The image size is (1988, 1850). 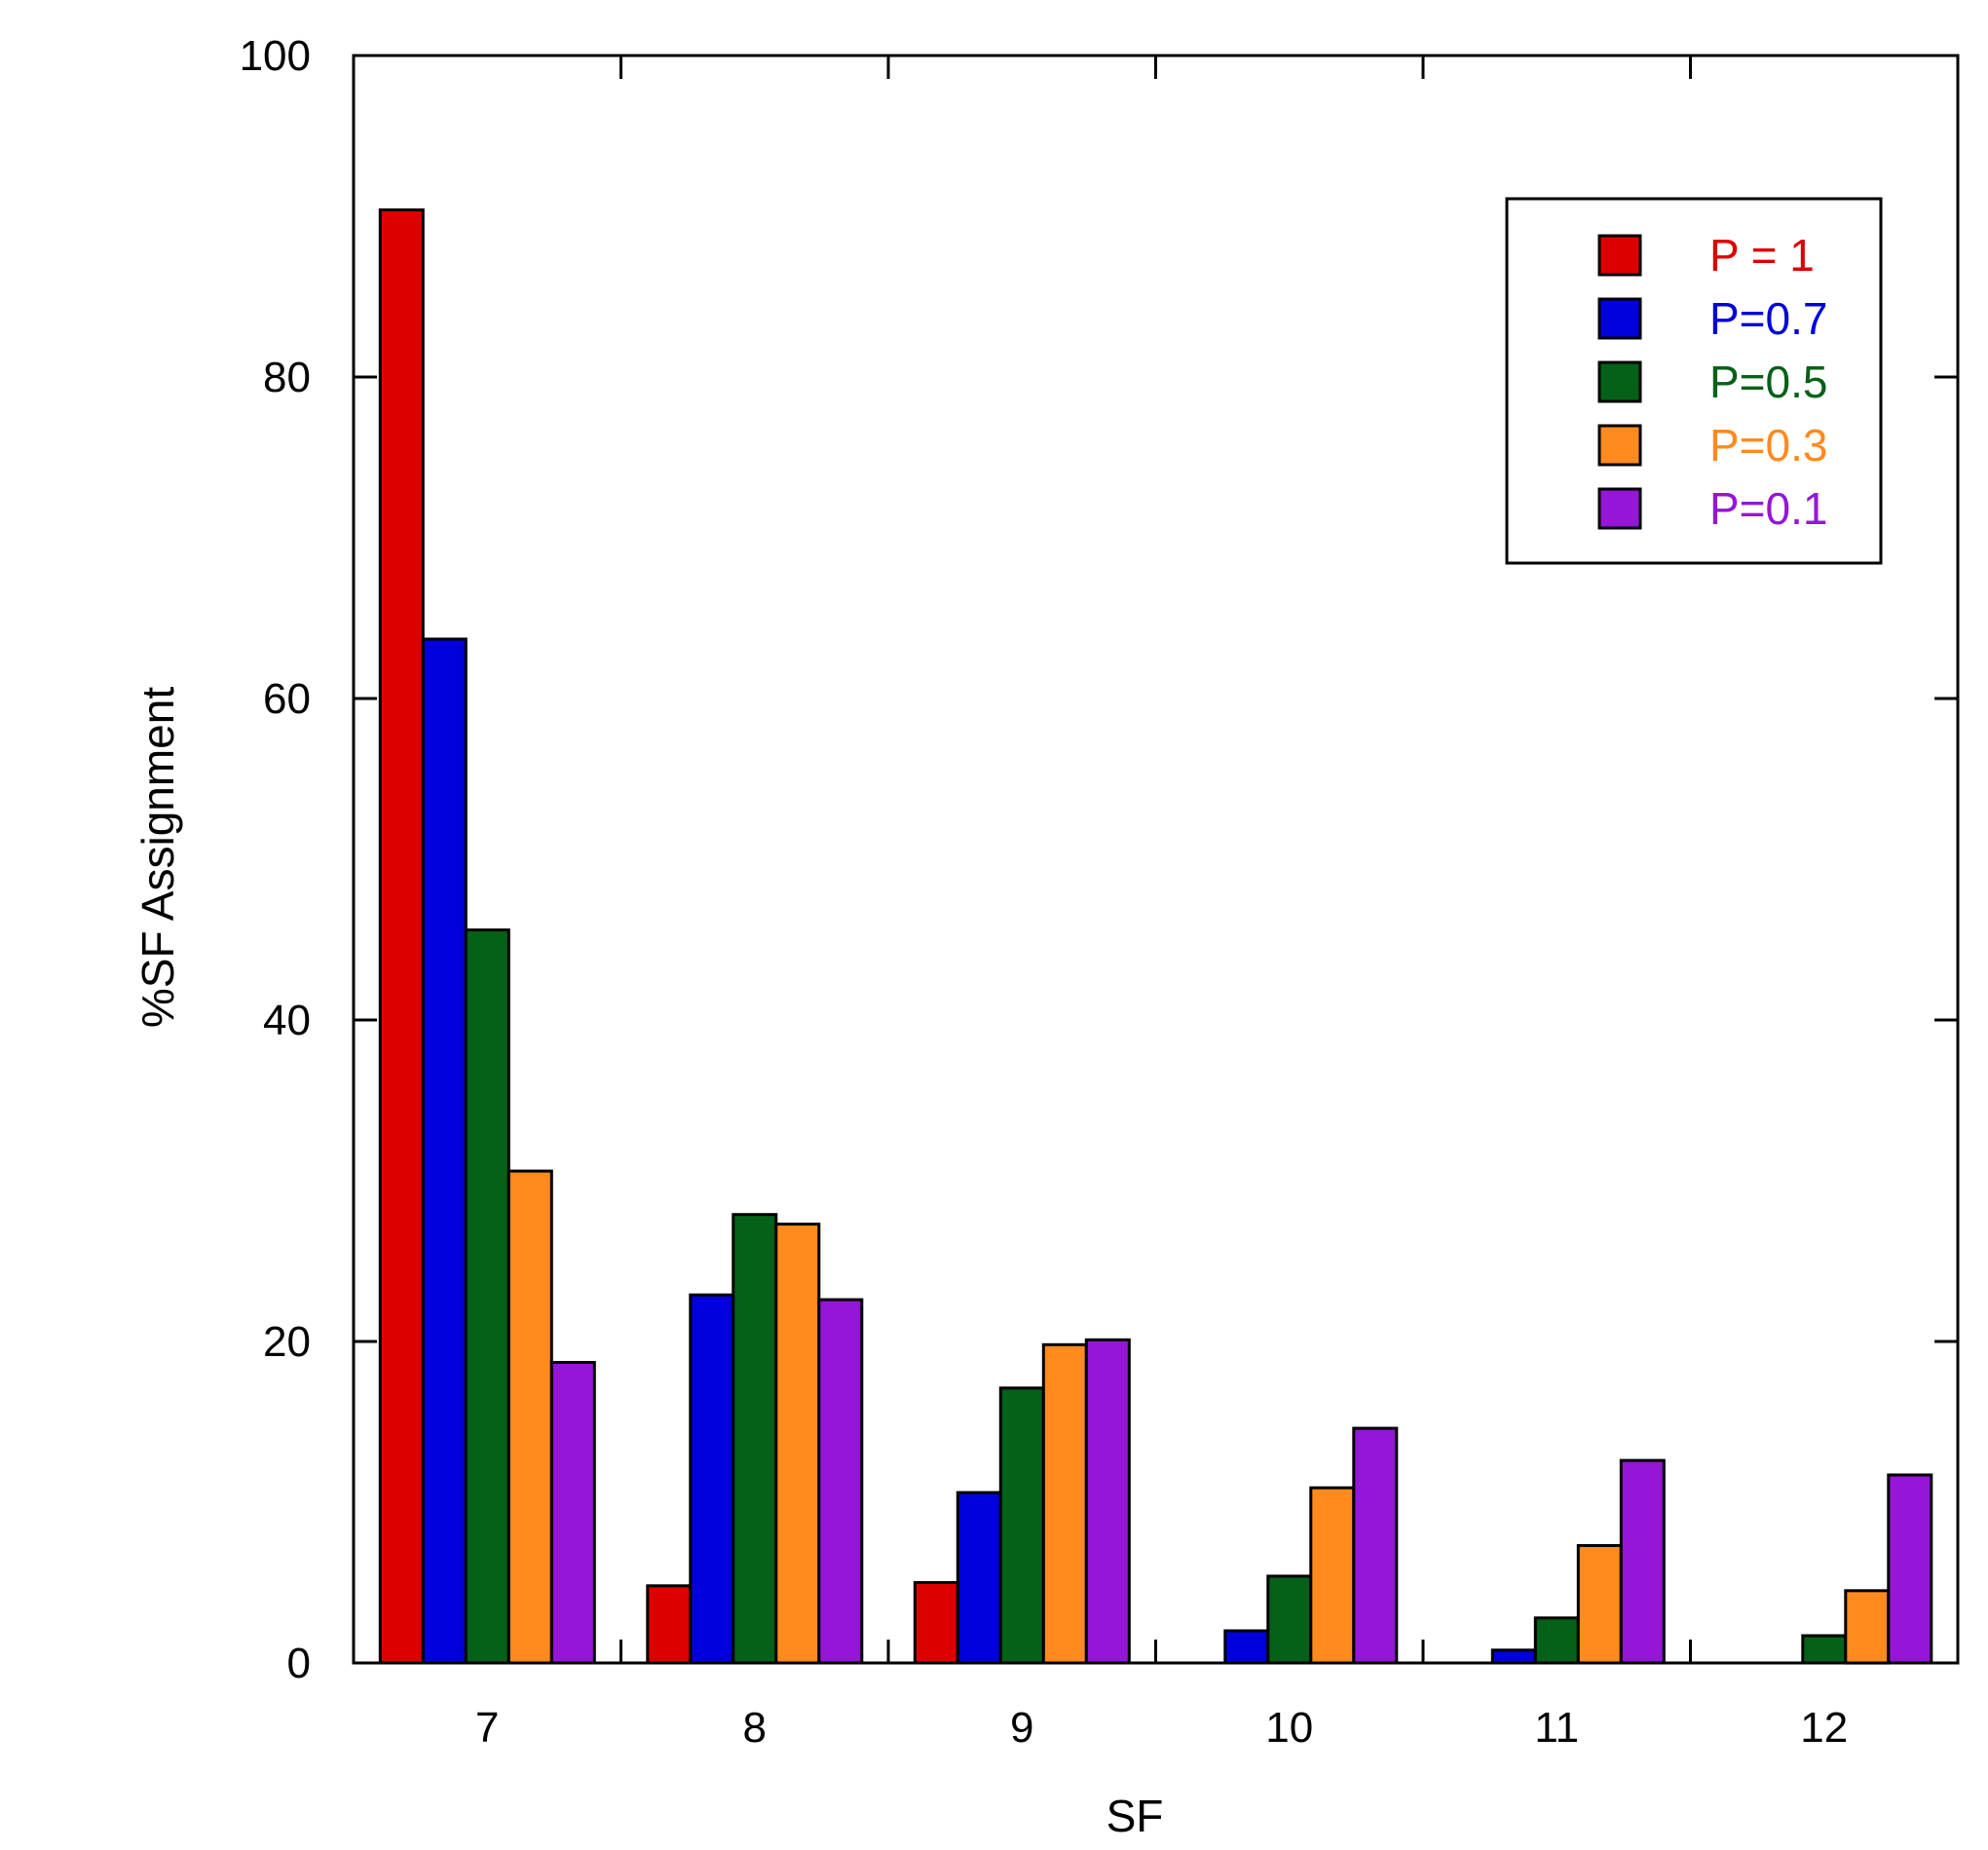 What do you see at coordinates (1557, 1728) in the screenshot?
I see `x-tick-label: 11` at bounding box center [1557, 1728].